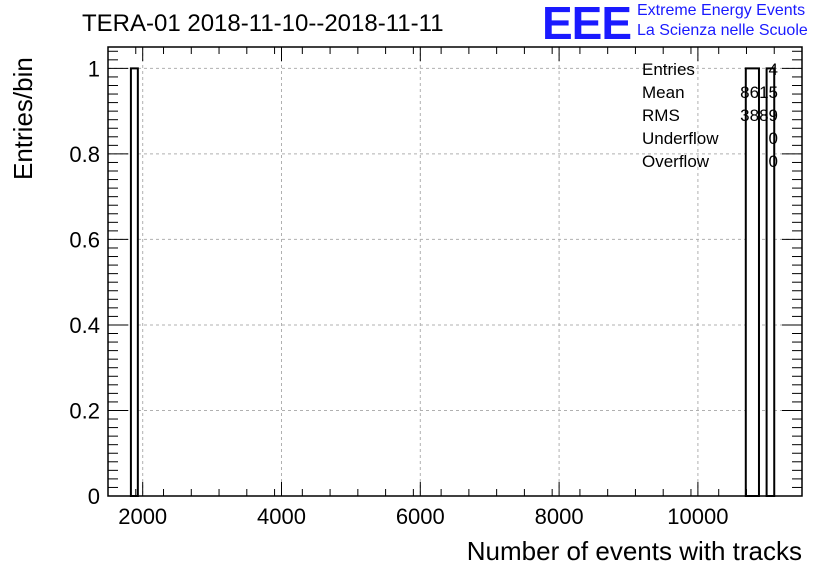 Image resolution: width=836 pixels, height=572 pixels. What do you see at coordinates (722, 30) in the screenshot?
I see `logo-line-2: La Scienza nelle Scuole` at bounding box center [722, 30].